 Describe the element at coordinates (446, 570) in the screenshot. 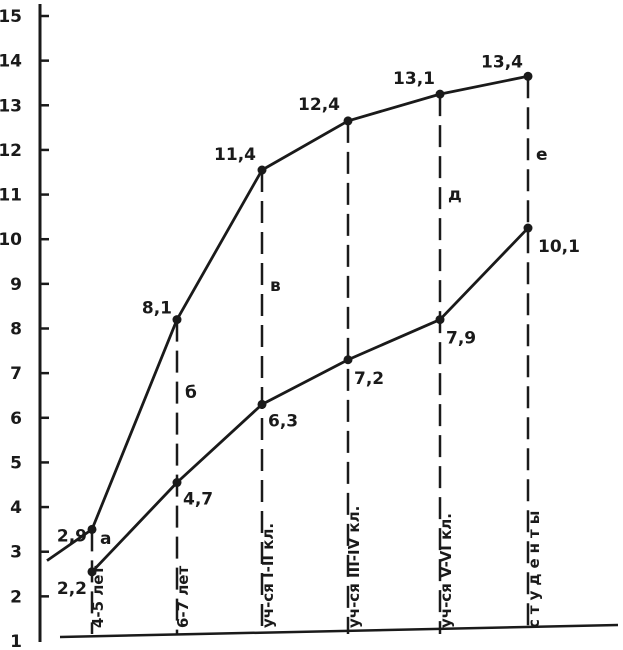

I see `category-label-5: уч-ся V-VI кл.` at that location.